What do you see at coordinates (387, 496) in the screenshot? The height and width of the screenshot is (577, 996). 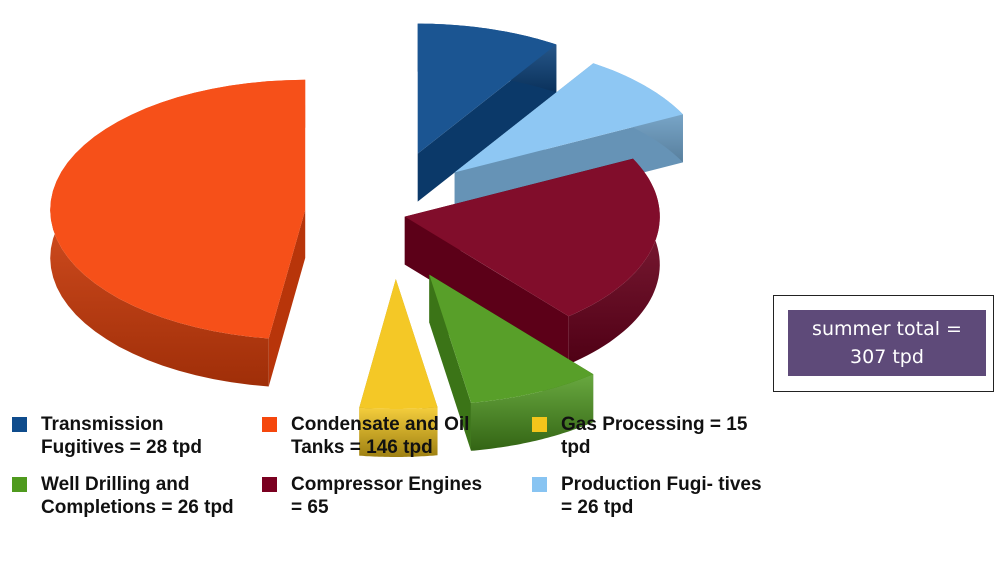 I see `legend-label: Compressor Engines = 65` at bounding box center [387, 496].